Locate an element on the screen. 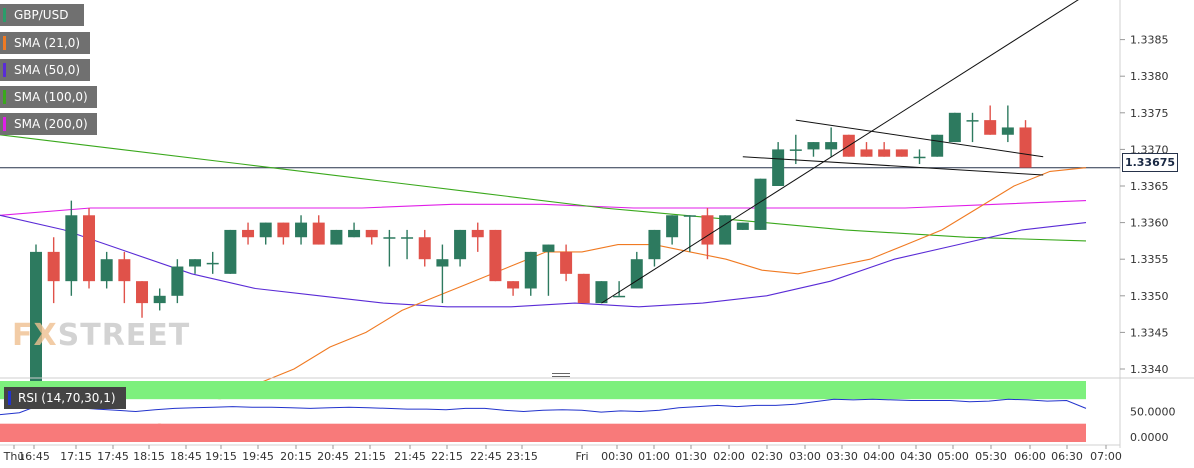 This screenshot has width=1194, height=468. legend-item-gbpusd: GBP/USD is located at coordinates (42, 15).